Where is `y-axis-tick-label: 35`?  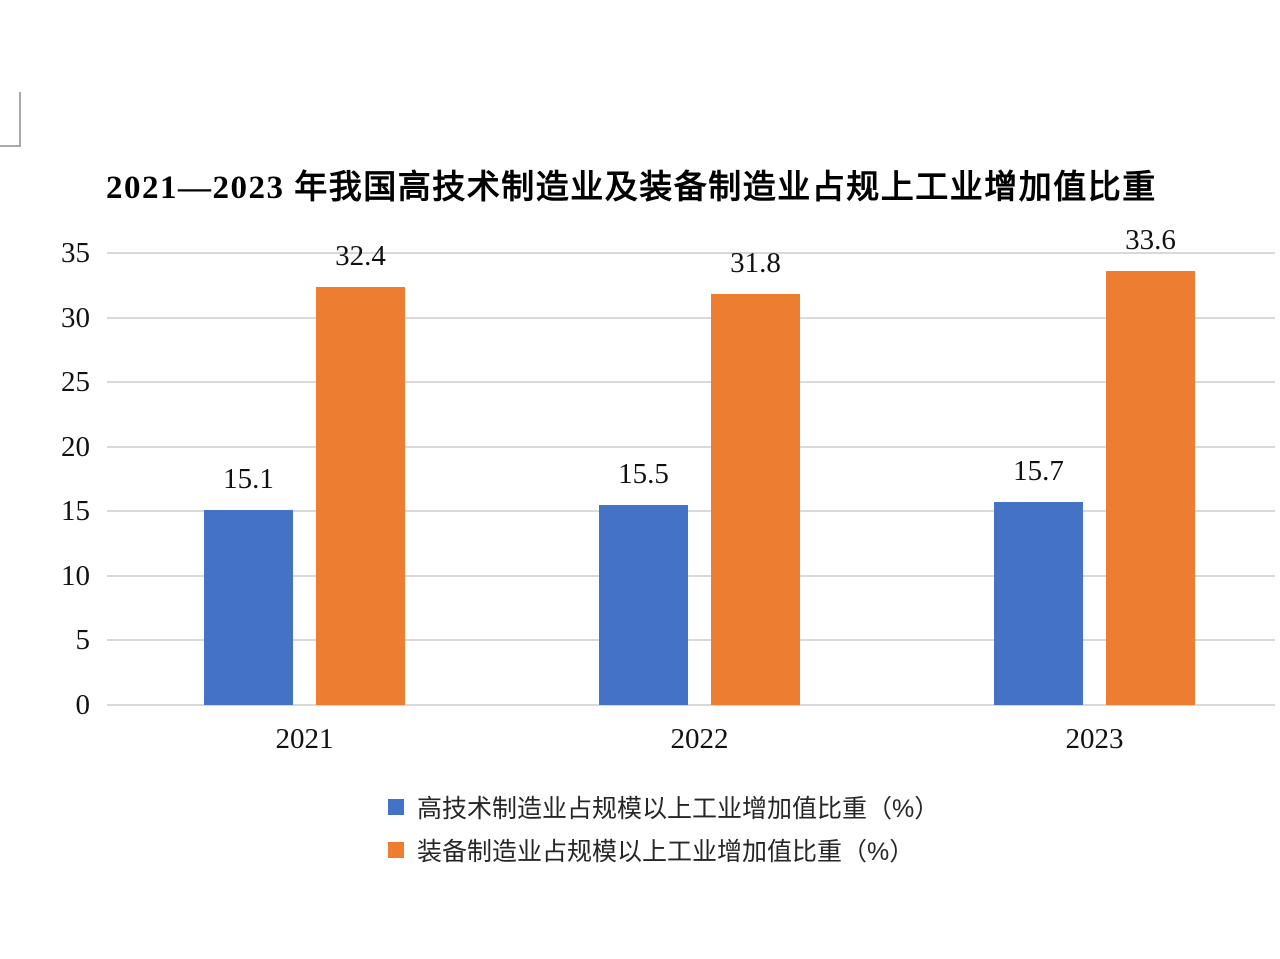
y-axis-tick-label: 35 is located at coordinates (75, 253).